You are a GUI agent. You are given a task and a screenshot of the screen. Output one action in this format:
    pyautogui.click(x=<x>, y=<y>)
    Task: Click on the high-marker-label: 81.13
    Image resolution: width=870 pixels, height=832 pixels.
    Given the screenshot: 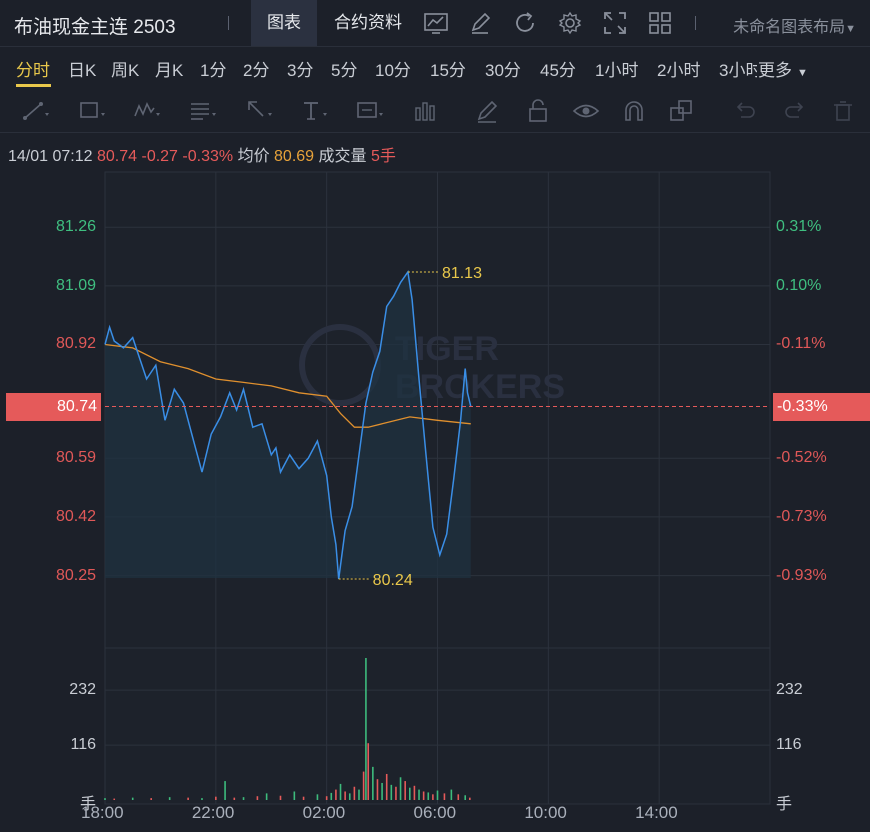 What is the action you would take?
    pyautogui.click(x=462, y=273)
    